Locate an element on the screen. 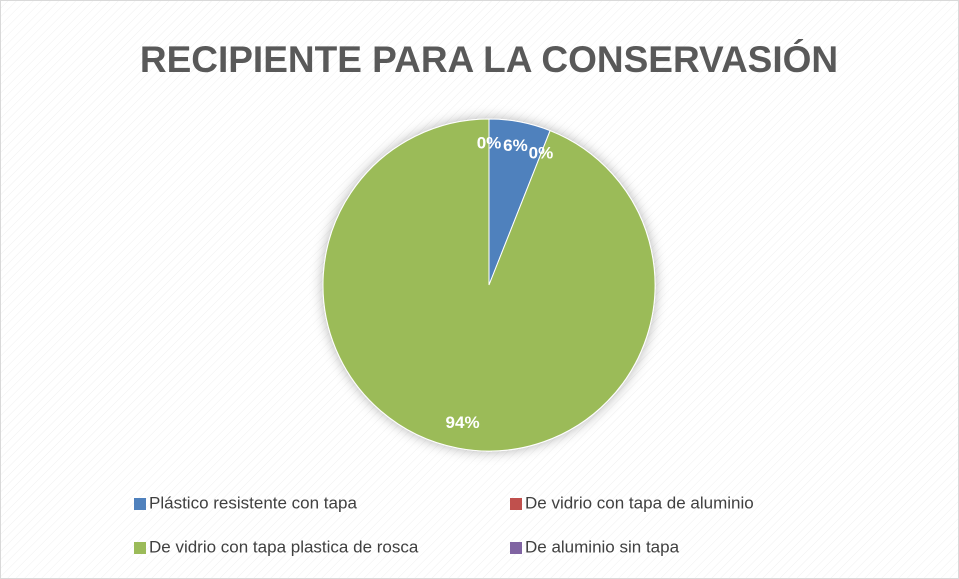  legend-label: De vidrio con tapa de aluminio is located at coordinates (639, 502).